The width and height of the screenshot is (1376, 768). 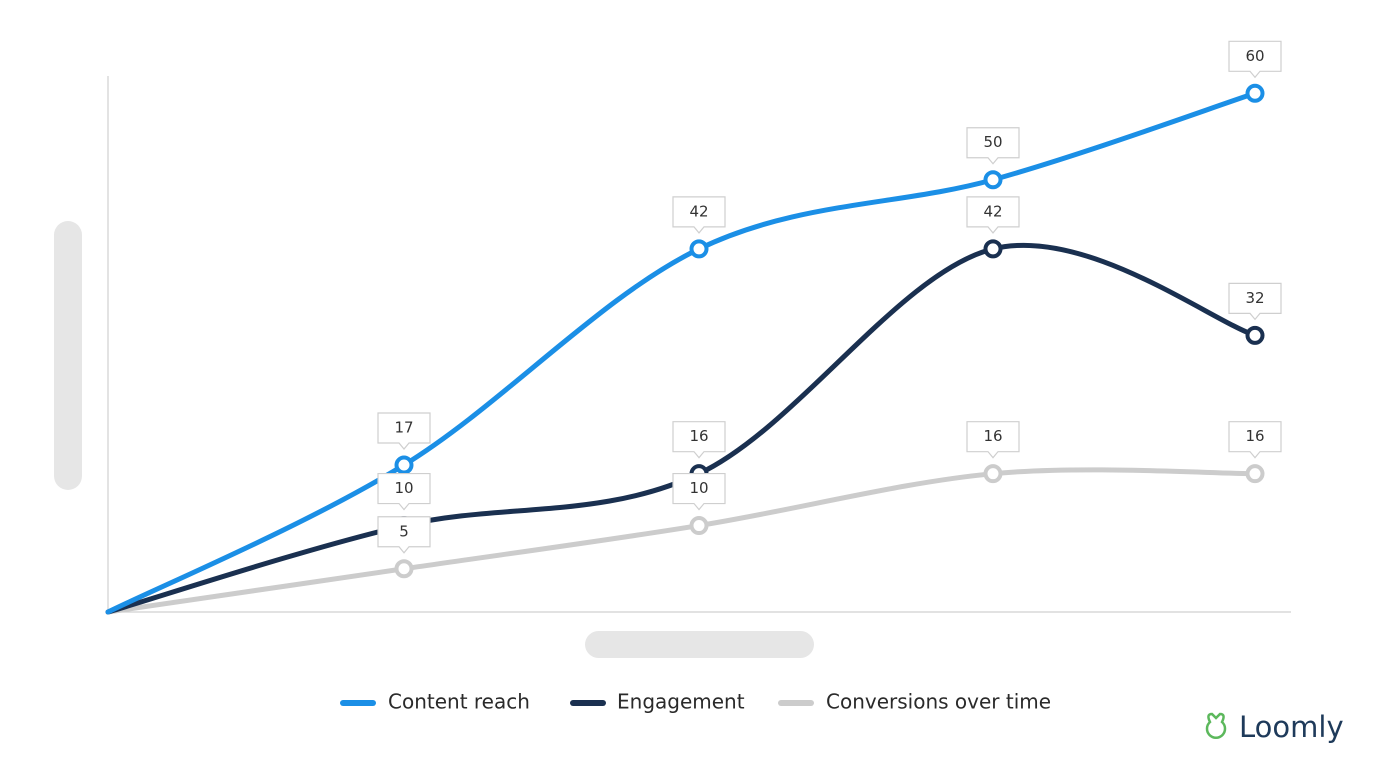 I want to click on legend-label: Content reach, so click(x=459, y=702).